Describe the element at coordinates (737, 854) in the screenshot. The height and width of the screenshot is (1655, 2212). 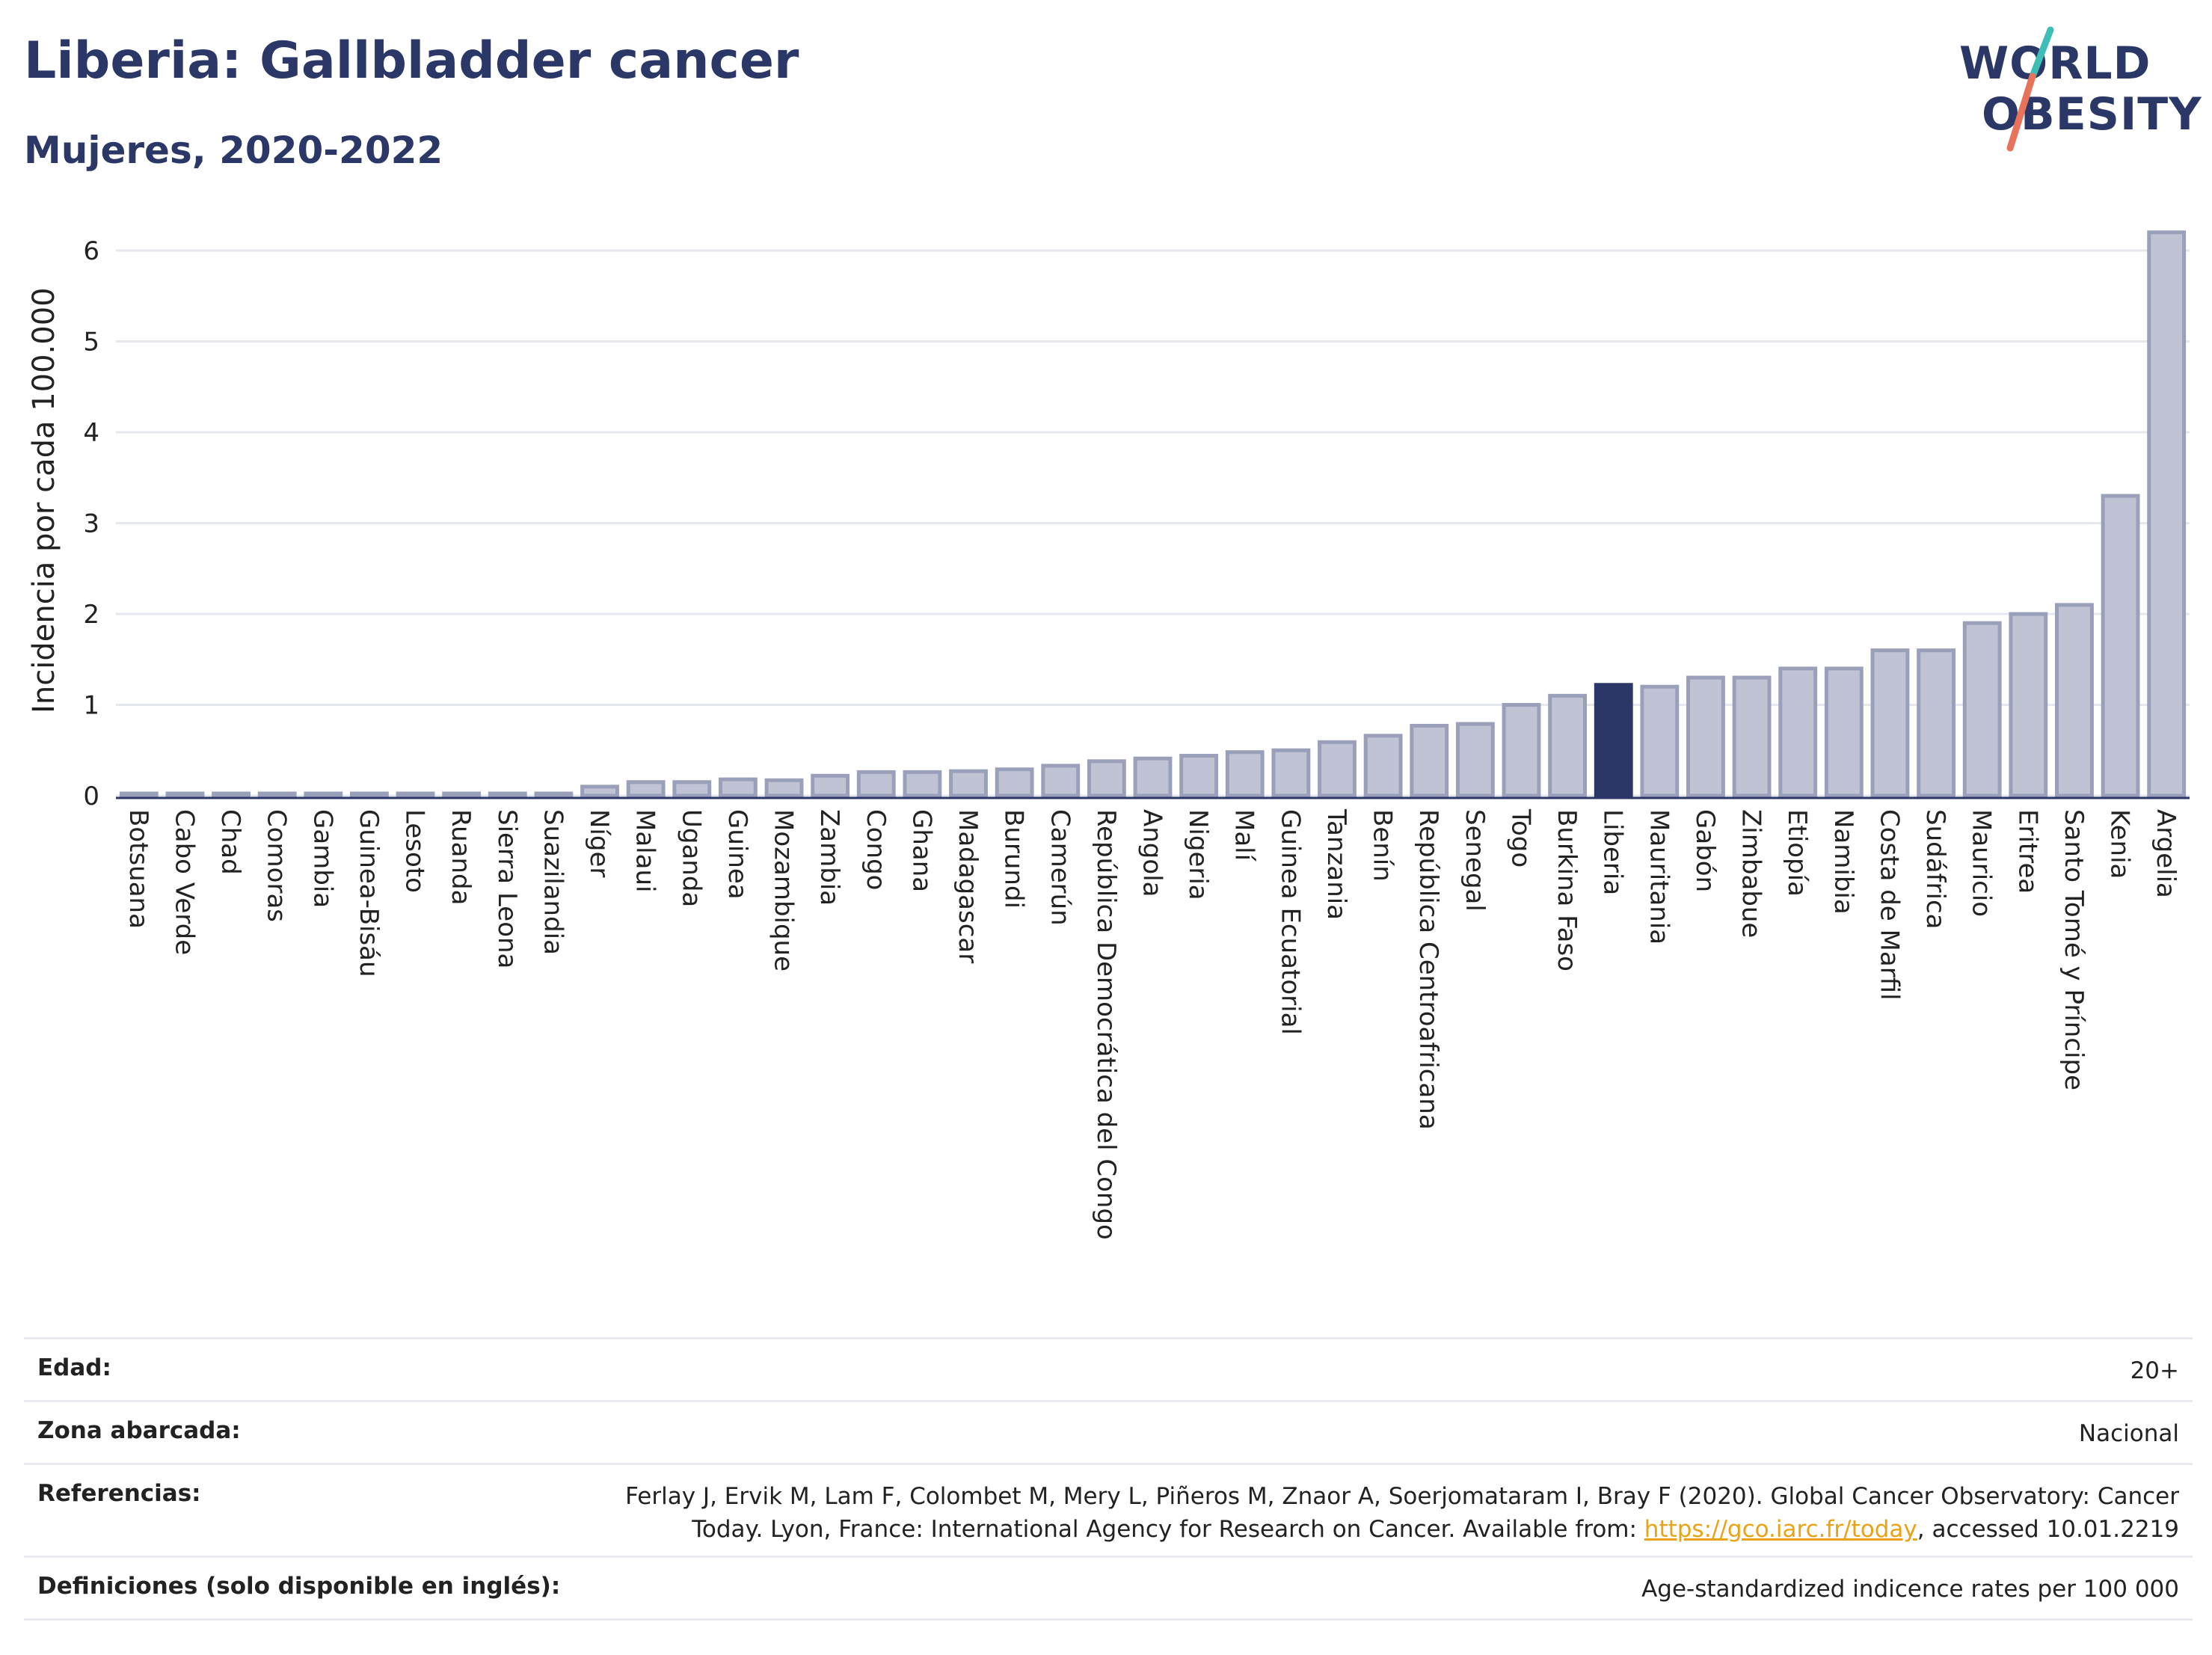
I see `x-tick-label: Guinea` at that location.